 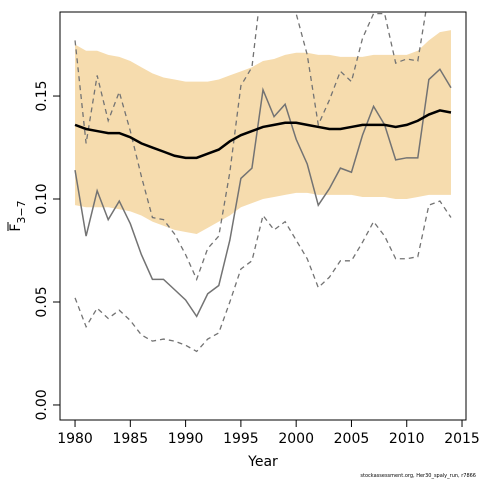 I want to click on x-tick-label: 1995, so click(x=241, y=439).